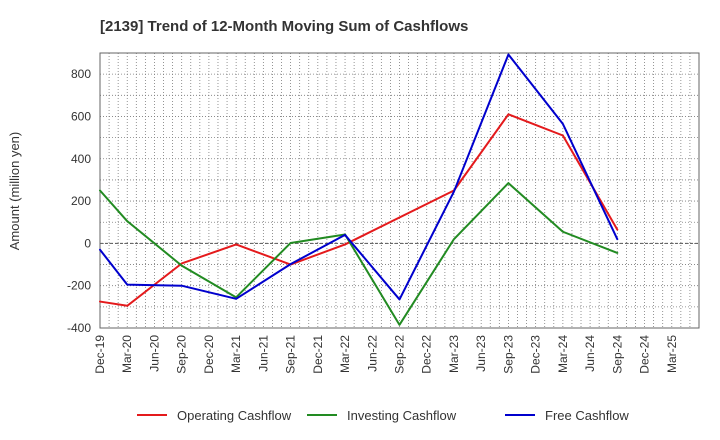 Image resolution: width=720 pixels, height=440 pixels. Describe the element at coordinates (81, 159) in the screenshot. I see `y-tick-label: 400` at that location.